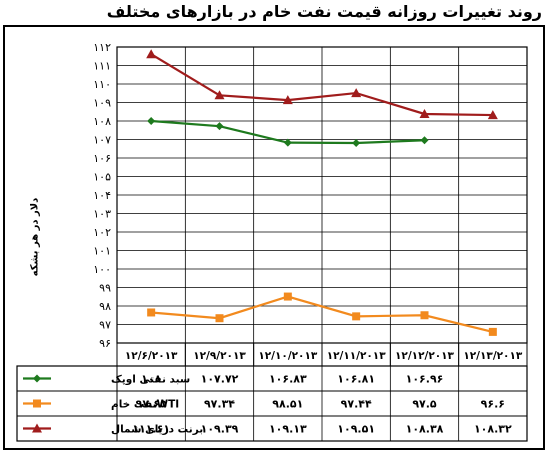 Image resolution: width=550 pixels, height=455 pixels. Describe the element at coordinates (493, 429) in the screenshot. I see `data-table-cell: ۱۰۸.۳۲` at that location.